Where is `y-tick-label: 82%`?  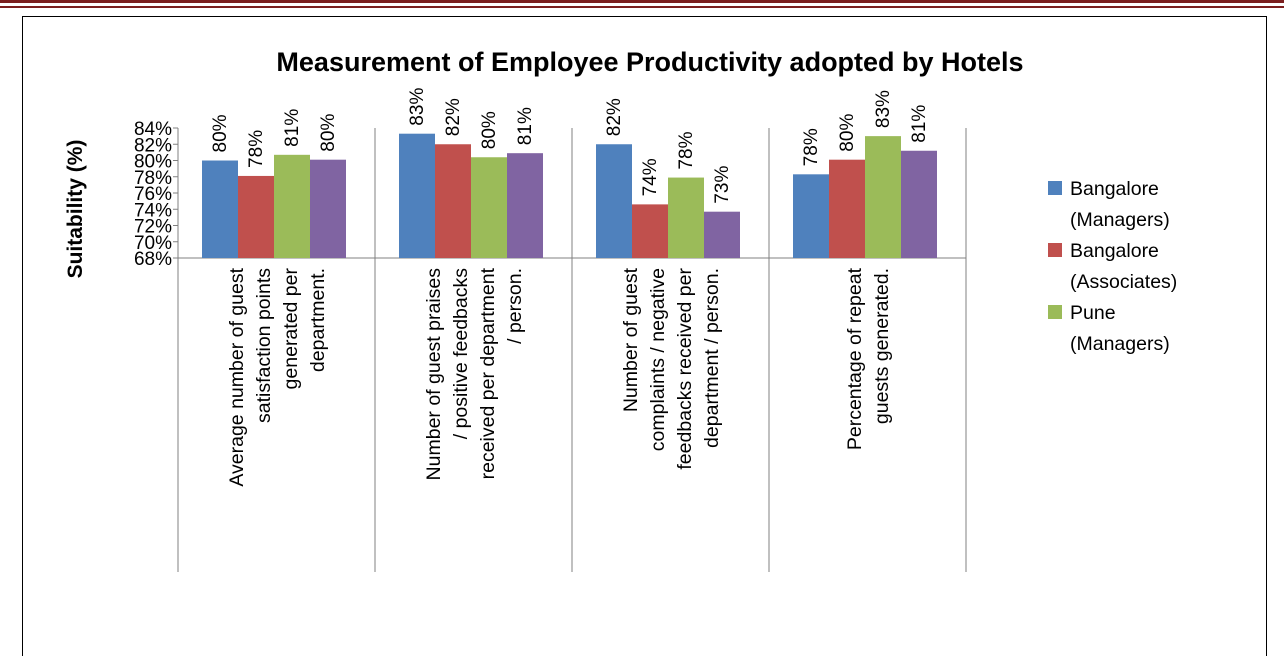 y-tick-label: 82% is located at coordinates (153, 145).